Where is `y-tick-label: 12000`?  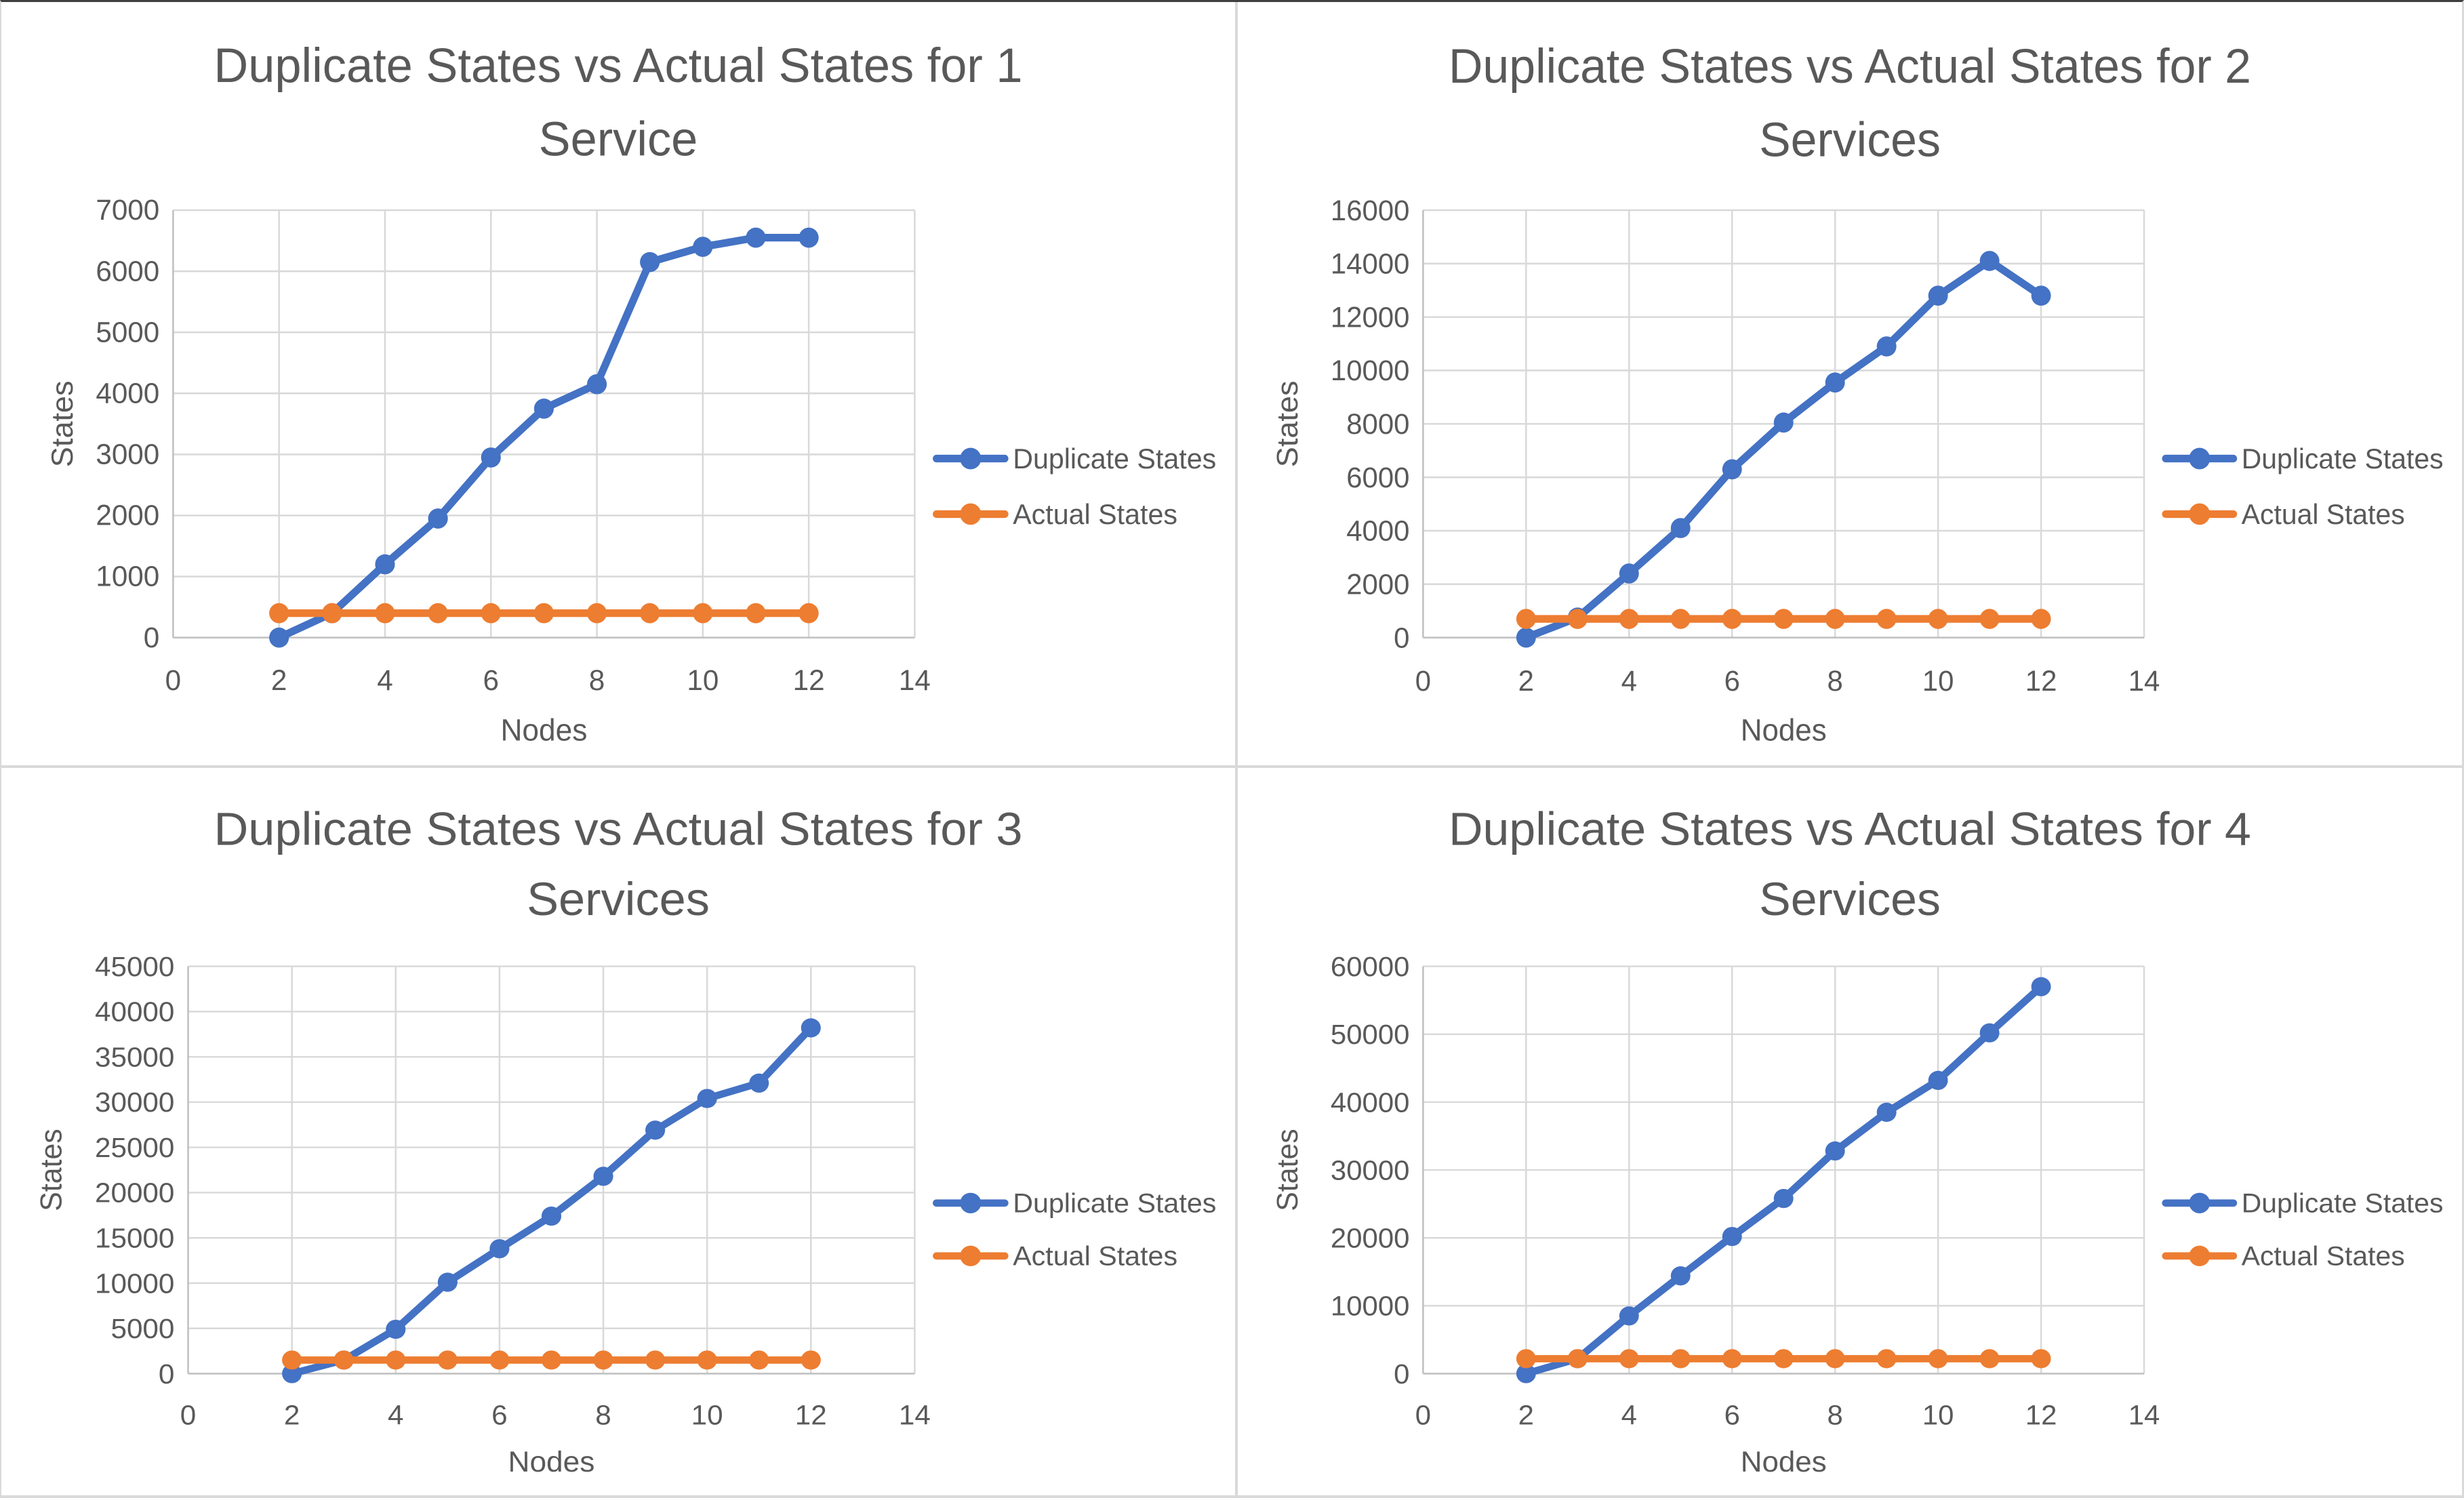 y-tick-label: 12000 is located at coordinates (1370, 317).